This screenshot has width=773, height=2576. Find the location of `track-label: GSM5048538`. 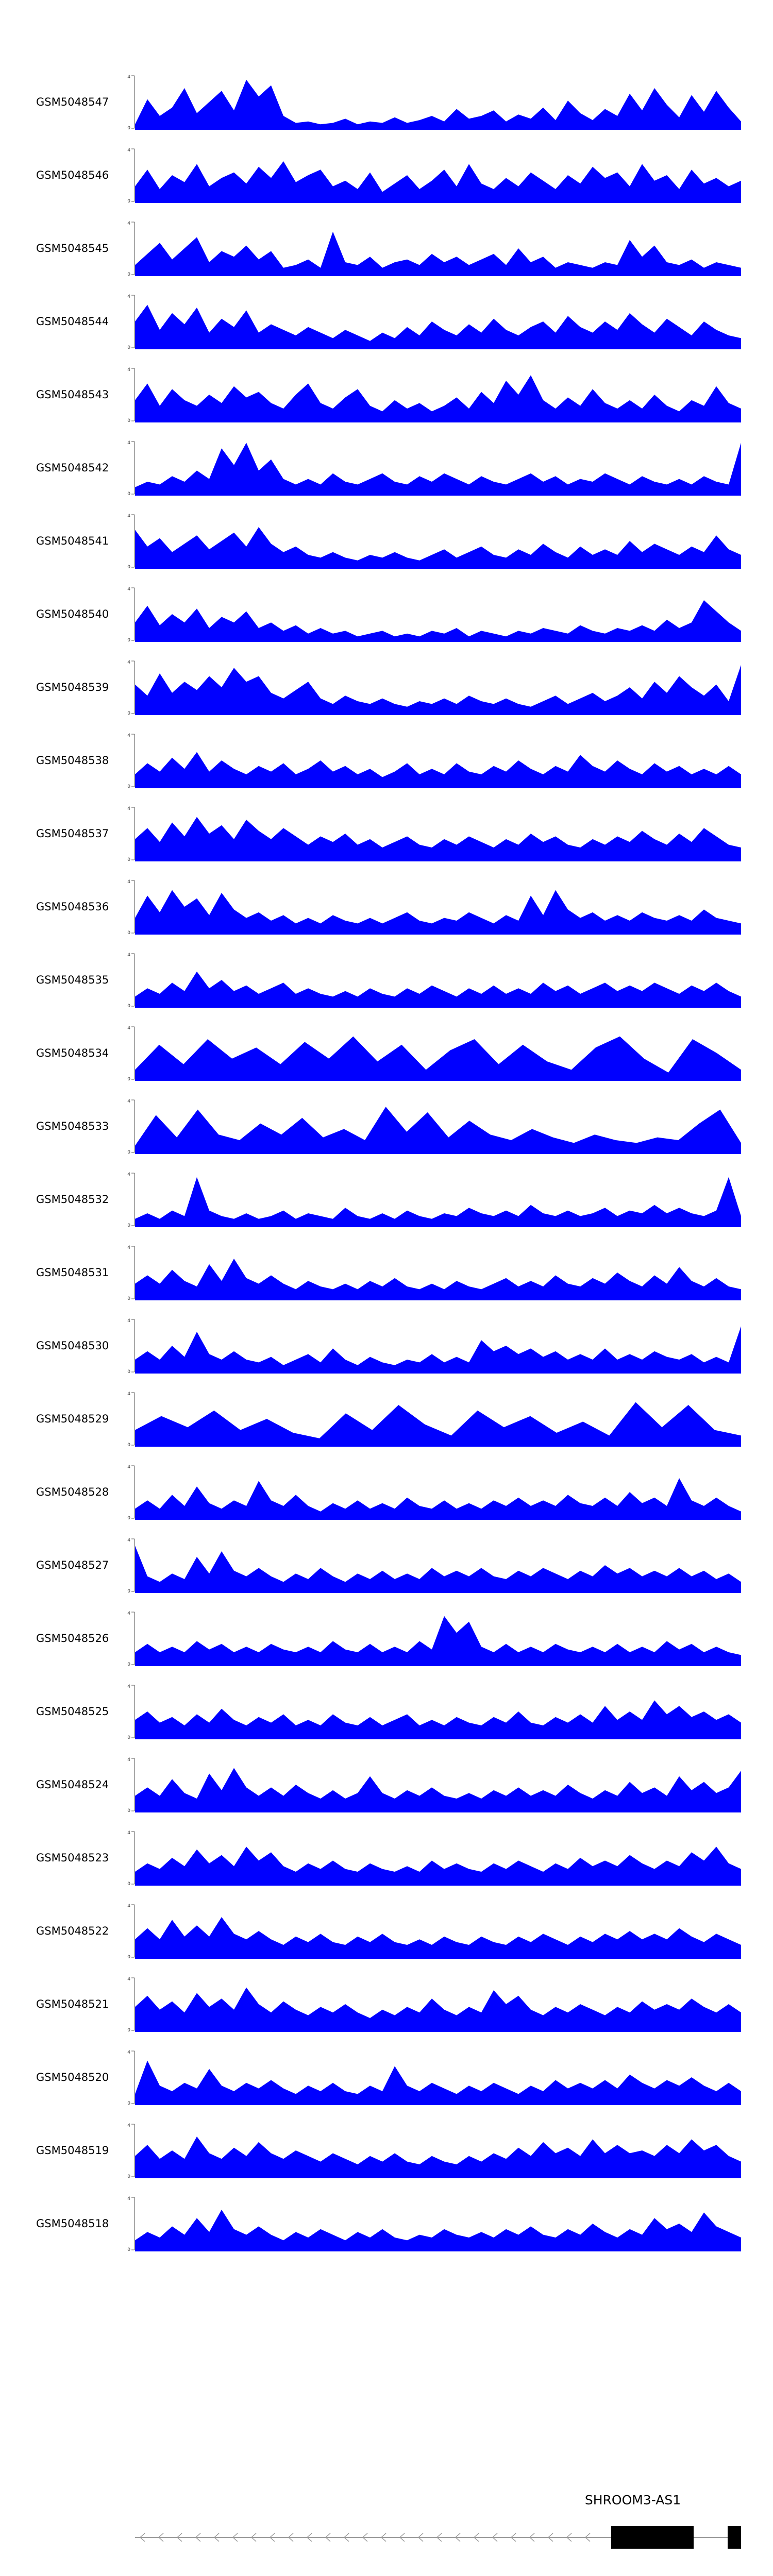

track-label: GSM5048538 is located at coordinates (72, 761).